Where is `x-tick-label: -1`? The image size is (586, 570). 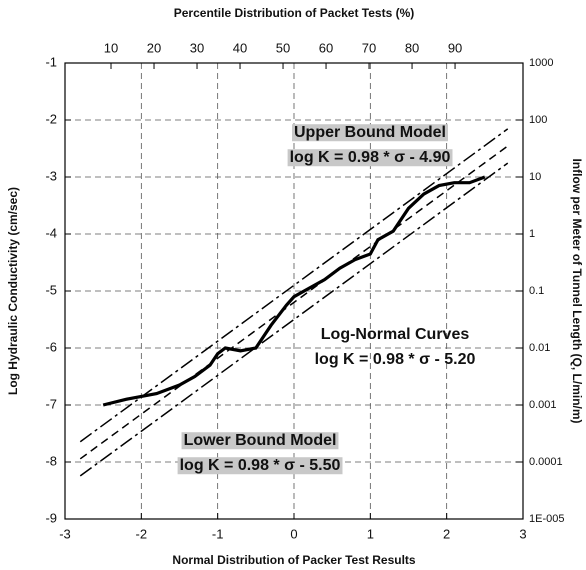
x-tick-label: -1 is located at coordinates (218, 533).